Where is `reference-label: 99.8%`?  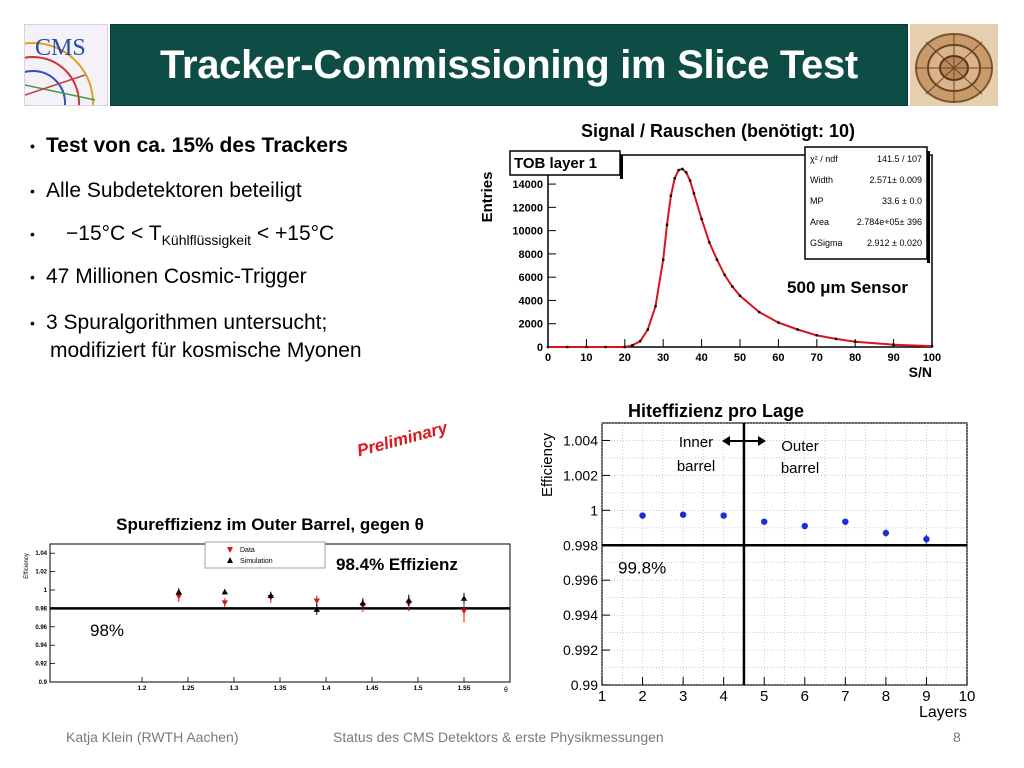
reference-label: 99.8% is located at coordinates (642, 567).